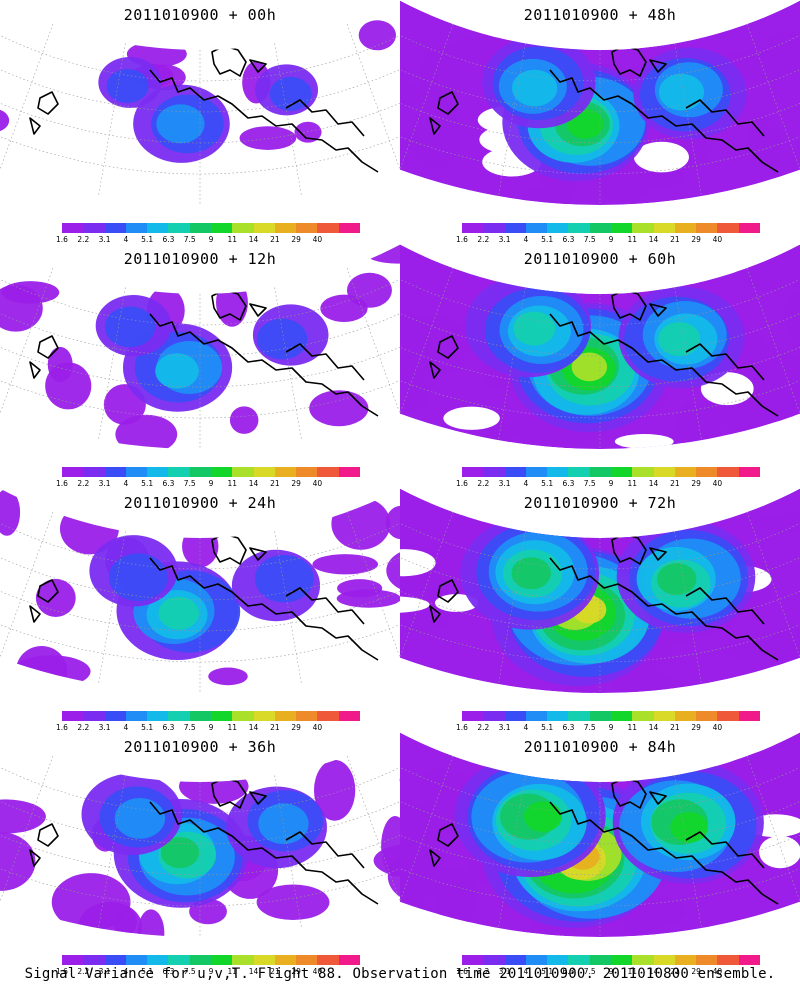  What do you see at coordinates (600, 503) in the screenshot?
I see `panel-title: 2011010900 + 72h` at bounding box center [600, 503].